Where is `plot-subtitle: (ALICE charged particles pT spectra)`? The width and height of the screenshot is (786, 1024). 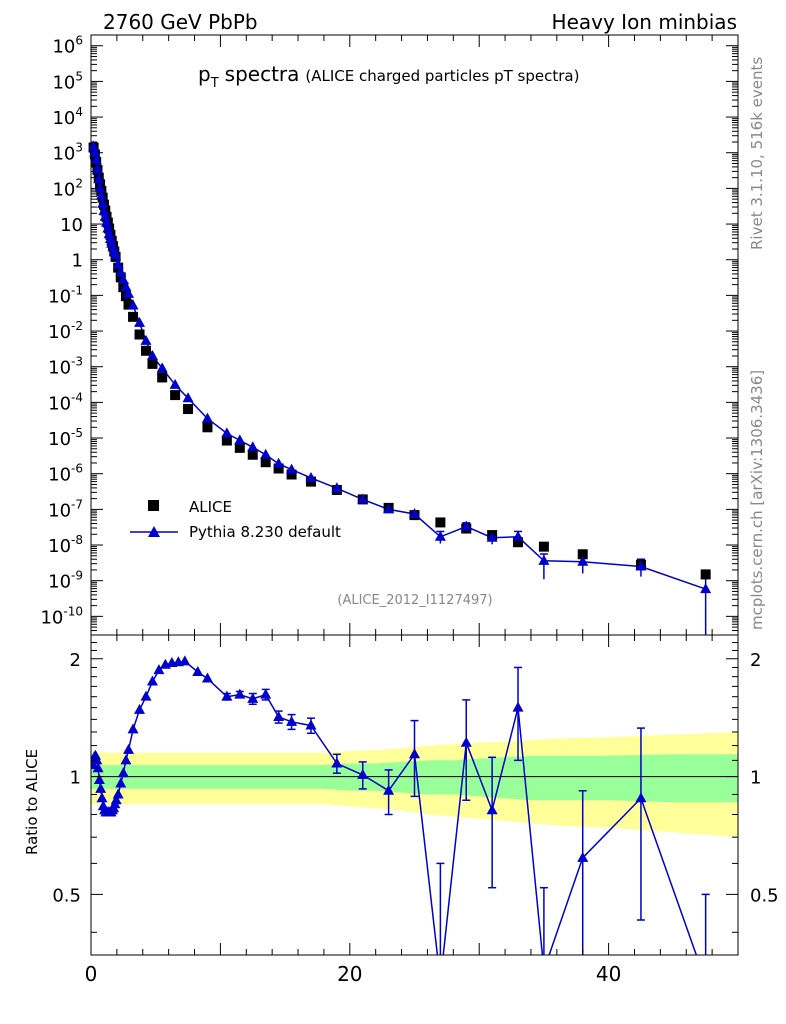
plot-subtitle: (ALICE charged particles pT spectra) is located at coordinates (442, 76).